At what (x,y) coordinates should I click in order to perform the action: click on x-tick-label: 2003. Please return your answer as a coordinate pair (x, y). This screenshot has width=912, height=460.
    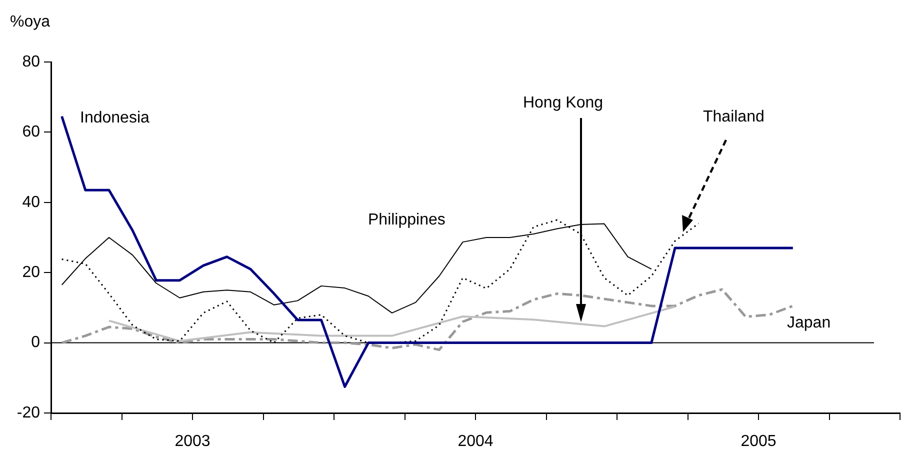
    Looking at the image, I should click on (192, 441).